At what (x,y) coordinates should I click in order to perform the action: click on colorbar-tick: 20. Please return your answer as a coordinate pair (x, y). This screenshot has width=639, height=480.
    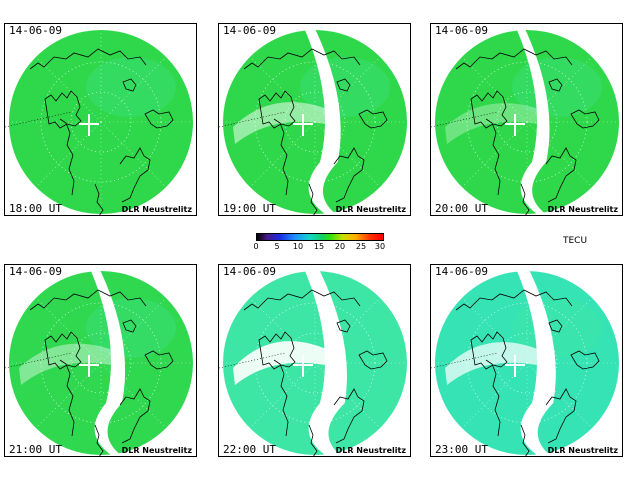
    Looking at the image, I should click on (340, 246).